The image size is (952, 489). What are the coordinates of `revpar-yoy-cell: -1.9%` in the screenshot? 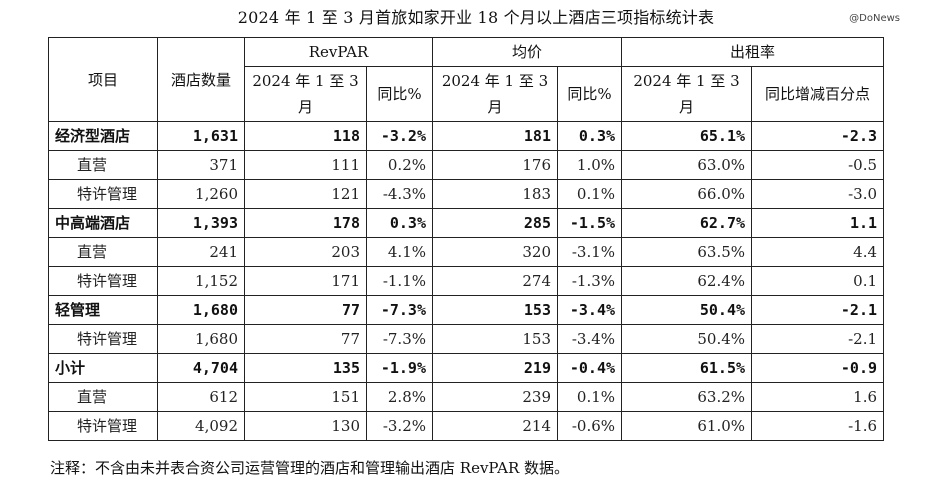 It's located at (399, 368).